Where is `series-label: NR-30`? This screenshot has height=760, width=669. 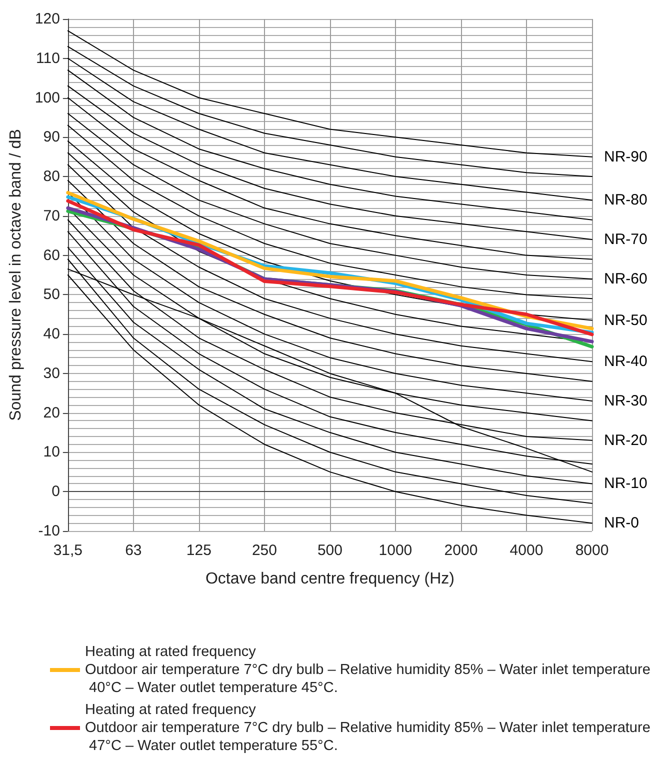
series-label: NR-30 is located at coordinates (626, 401).